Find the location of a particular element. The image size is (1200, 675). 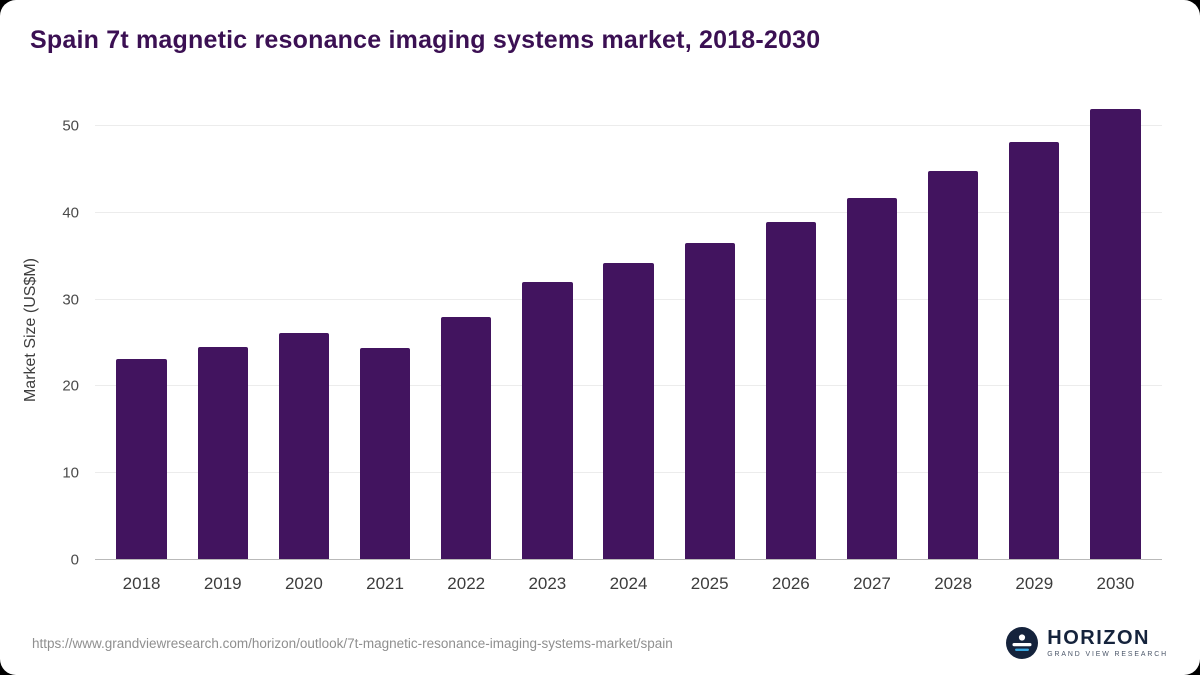

x-axis-label: 2030 is located at coordinates (1115, 583).